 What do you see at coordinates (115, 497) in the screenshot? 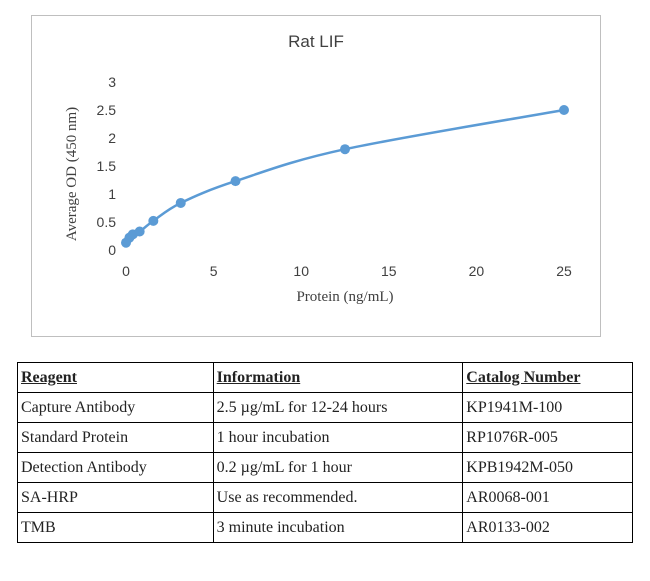
I see `cell-reagent: SA-HRP` at bounding box center [115, 497].